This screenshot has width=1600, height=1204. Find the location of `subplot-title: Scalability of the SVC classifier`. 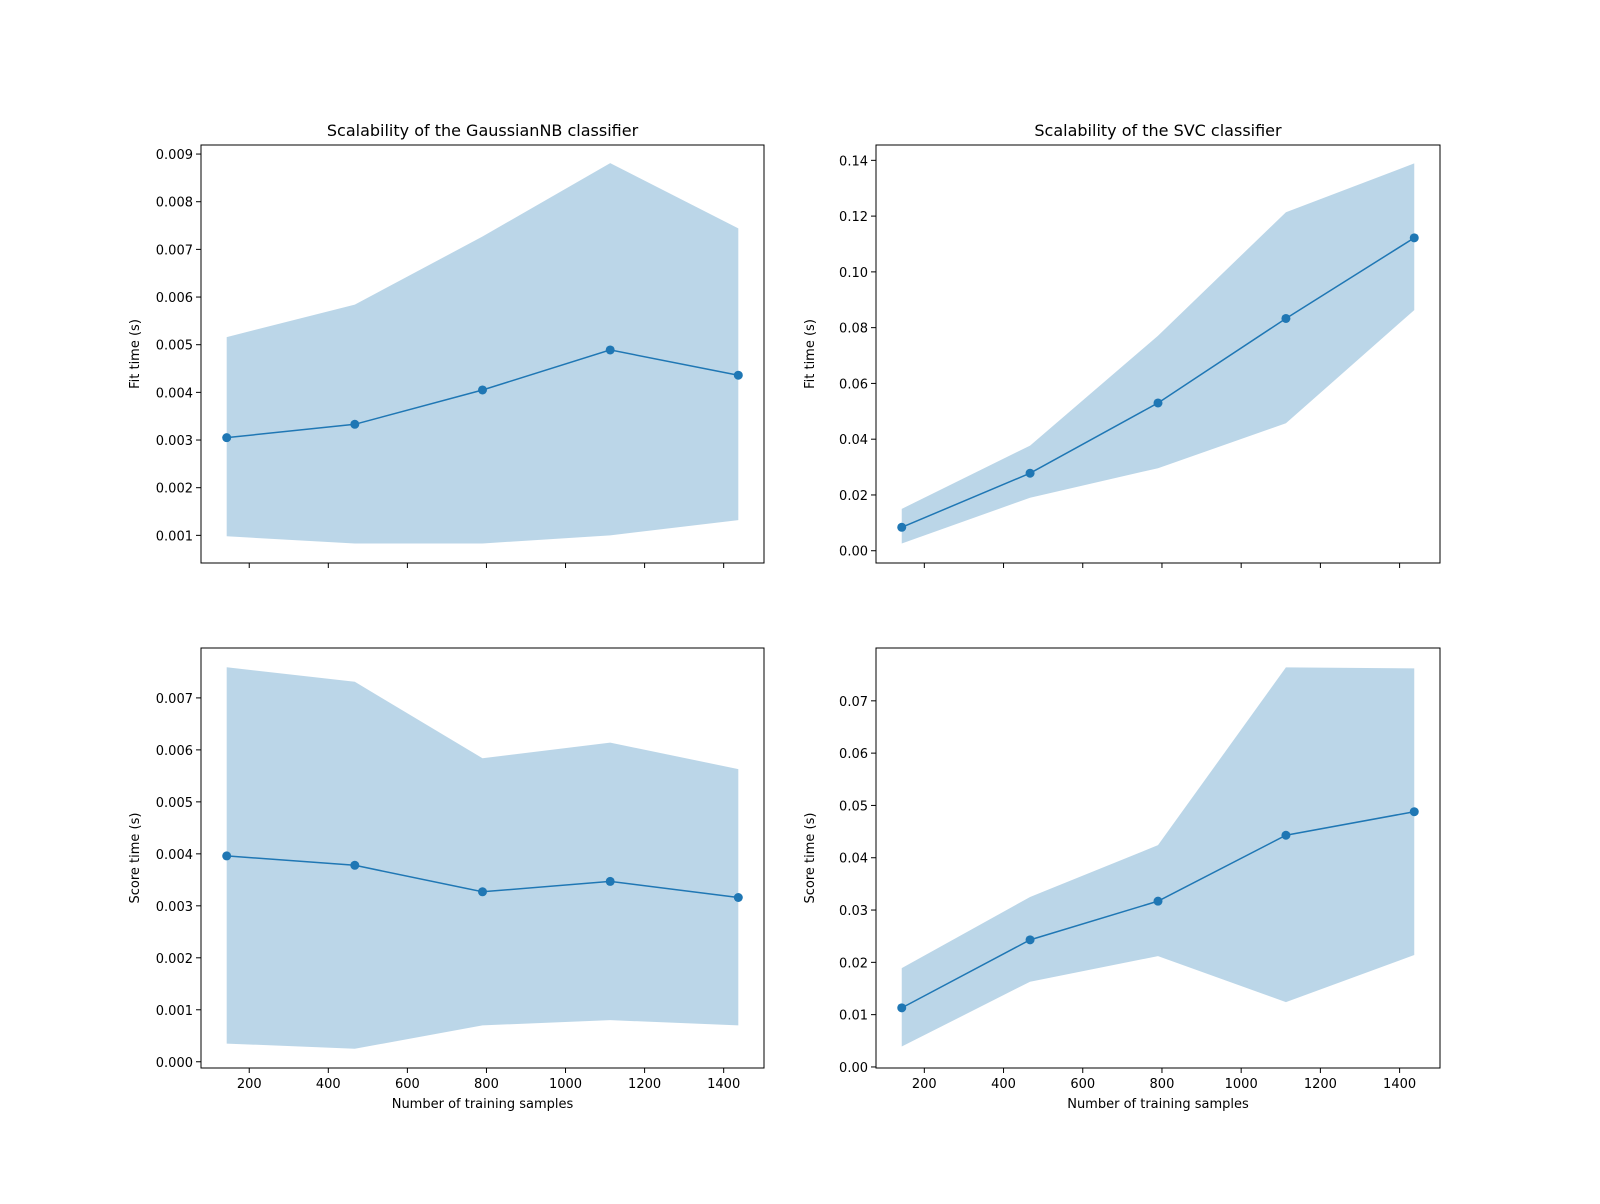

subplot-title: Scalability of the SVC classifier is located at coordinates (1158, 130).